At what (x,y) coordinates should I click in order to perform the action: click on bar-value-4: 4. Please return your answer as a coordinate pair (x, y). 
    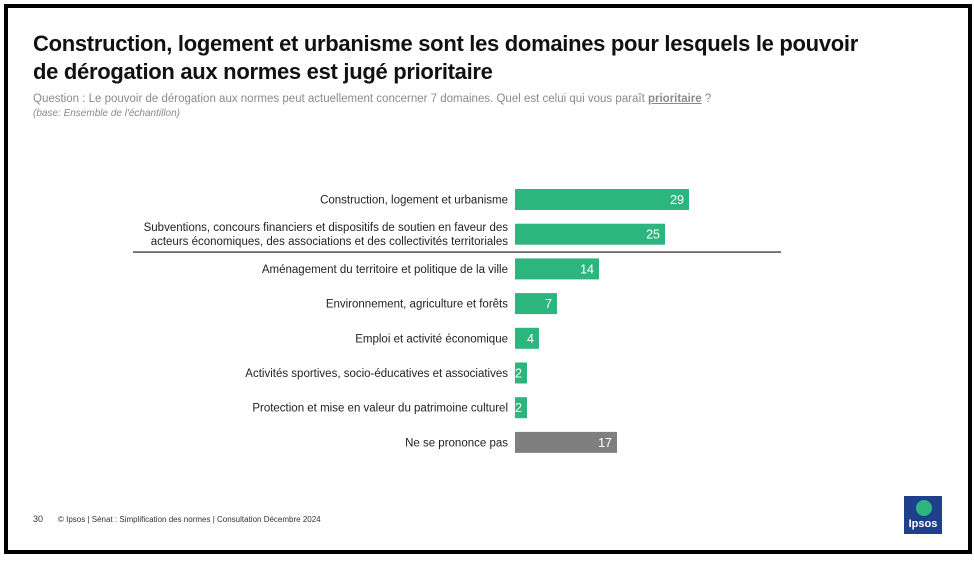
    Looking at the image, I should click on (530, 339).